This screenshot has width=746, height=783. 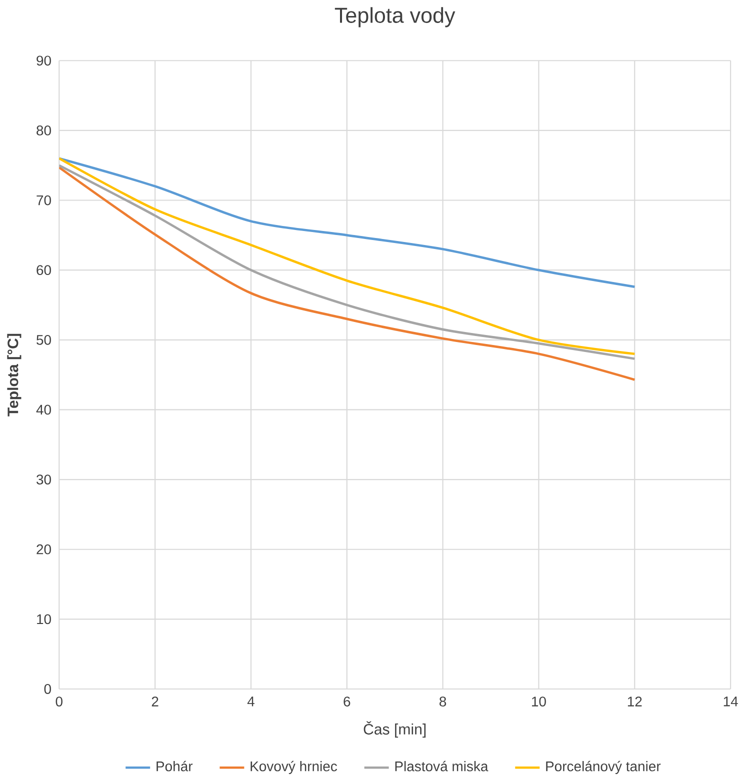 What do you see at coordinates (395, 17) in the screenshot?
I see `chart-title: Teplota vody` at bounding box center [395, 17].